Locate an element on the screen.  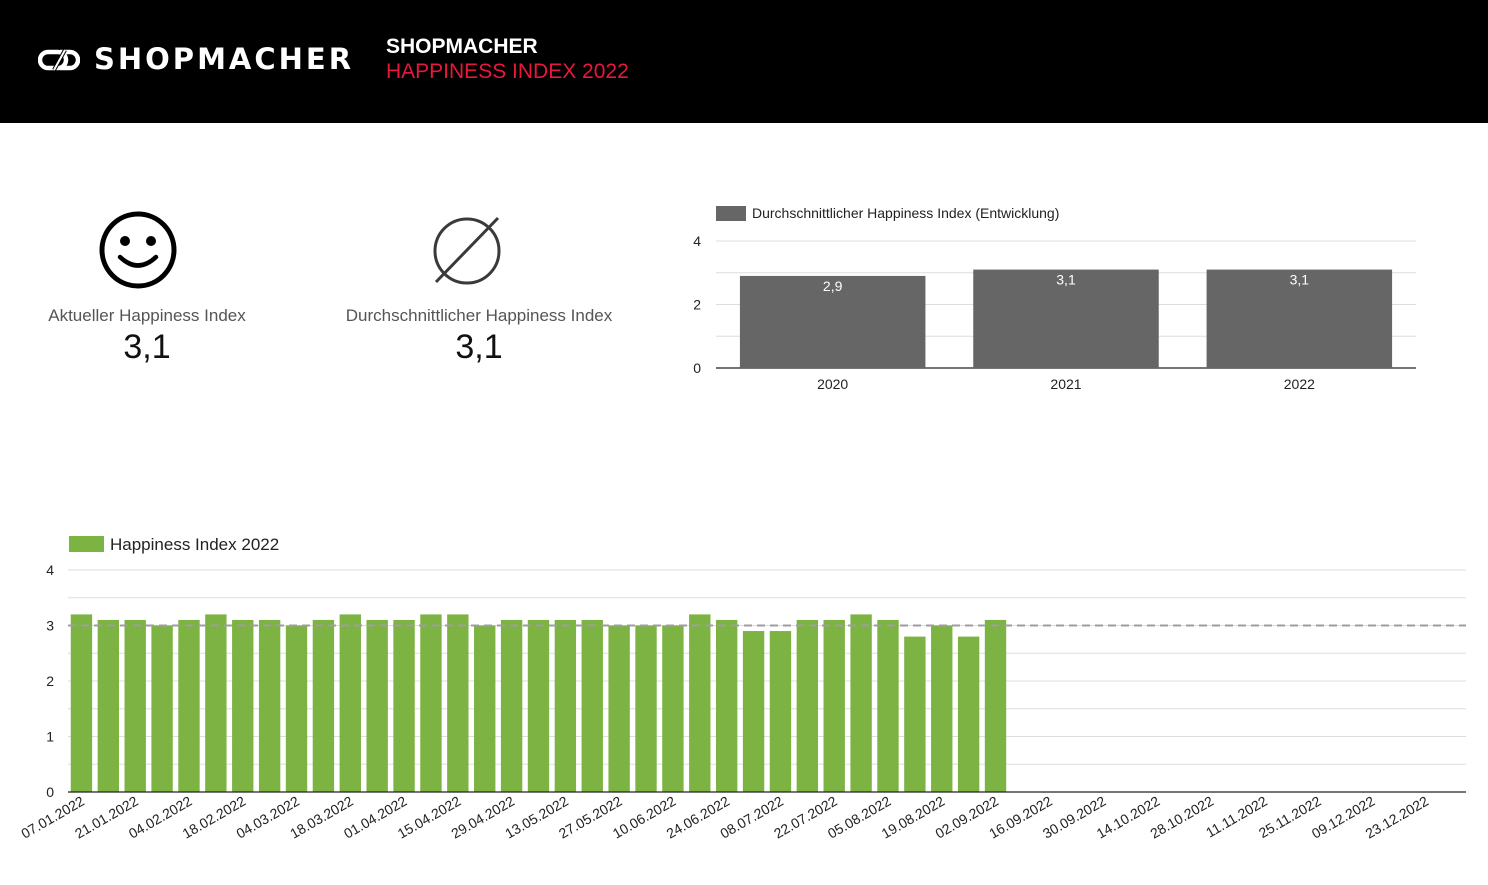
x-tick-label: 2021 is located at coordinates (1065, 384).